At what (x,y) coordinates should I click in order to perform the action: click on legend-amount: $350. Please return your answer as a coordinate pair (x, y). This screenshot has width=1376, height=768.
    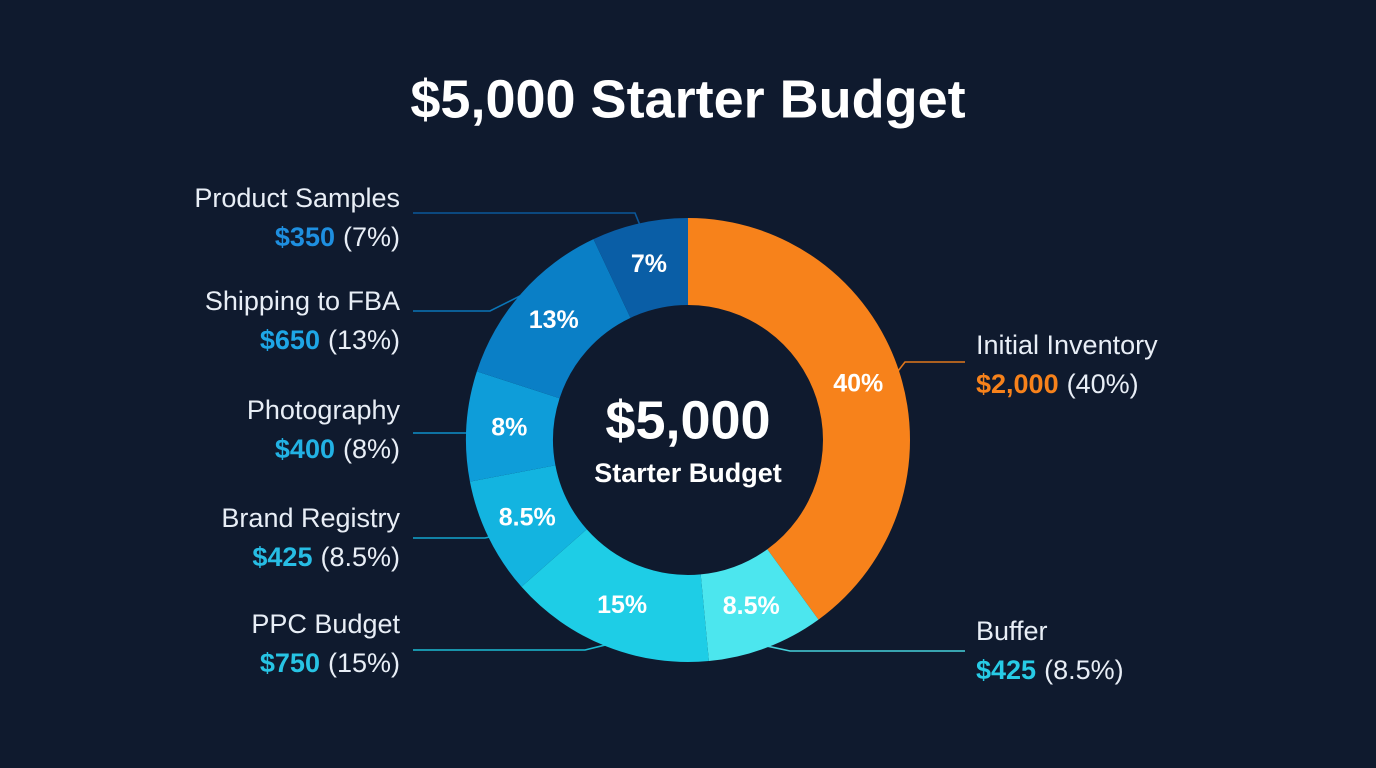
    Looking at the image, I should click on (305, 237).